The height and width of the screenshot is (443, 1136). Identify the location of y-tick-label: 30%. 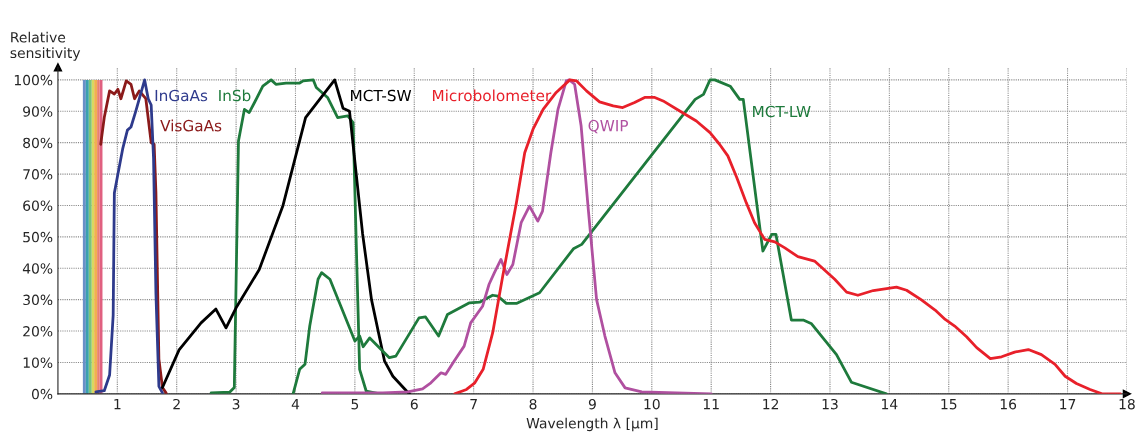
(38, 300).